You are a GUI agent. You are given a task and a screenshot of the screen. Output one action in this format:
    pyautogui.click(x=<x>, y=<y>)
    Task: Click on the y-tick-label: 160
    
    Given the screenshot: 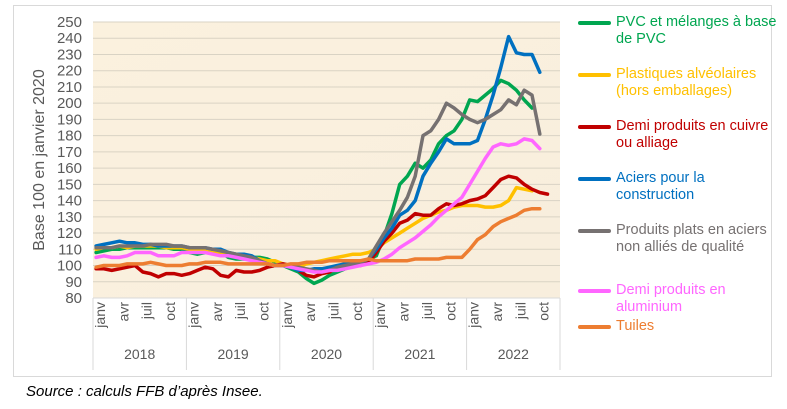 What is the action you would take?
    pyautogui.click(x=69, y=168)
    